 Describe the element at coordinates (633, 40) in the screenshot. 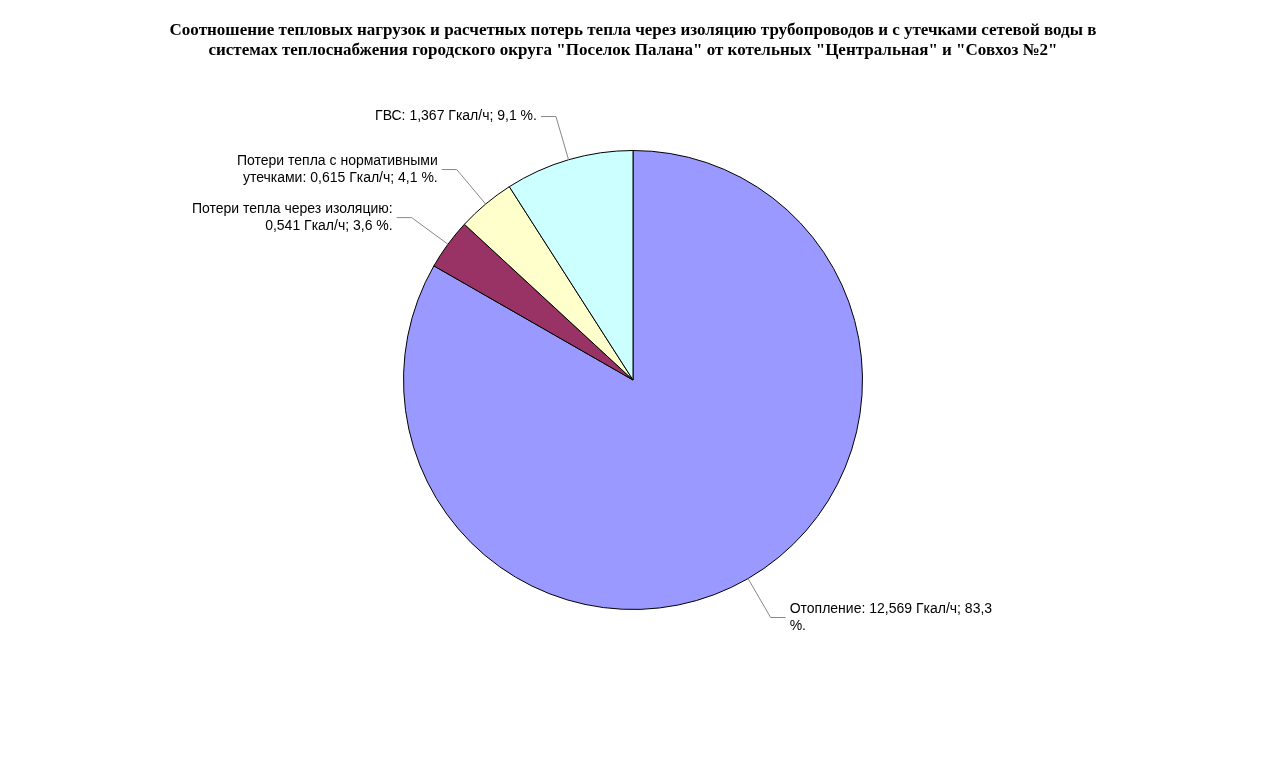

I see `chart-title: Соотношение тепловых нагрузок и расчетных потерь тепла через изоляцию трубопроводов и с утечками сетевой воды в системах теплоснабжения городского округа "Поселок Палана" от котельных "Центральная" и "Совхоз №2"` at that location.